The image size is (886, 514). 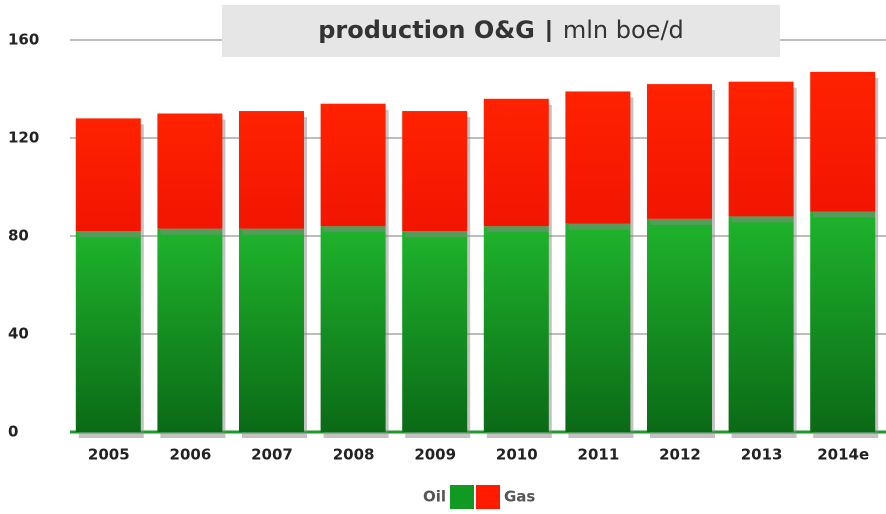 What do you see at coordinates (680, 455) in the screenshot?
I see `x-tick-label: 2012` at bounding box center [680, 455].